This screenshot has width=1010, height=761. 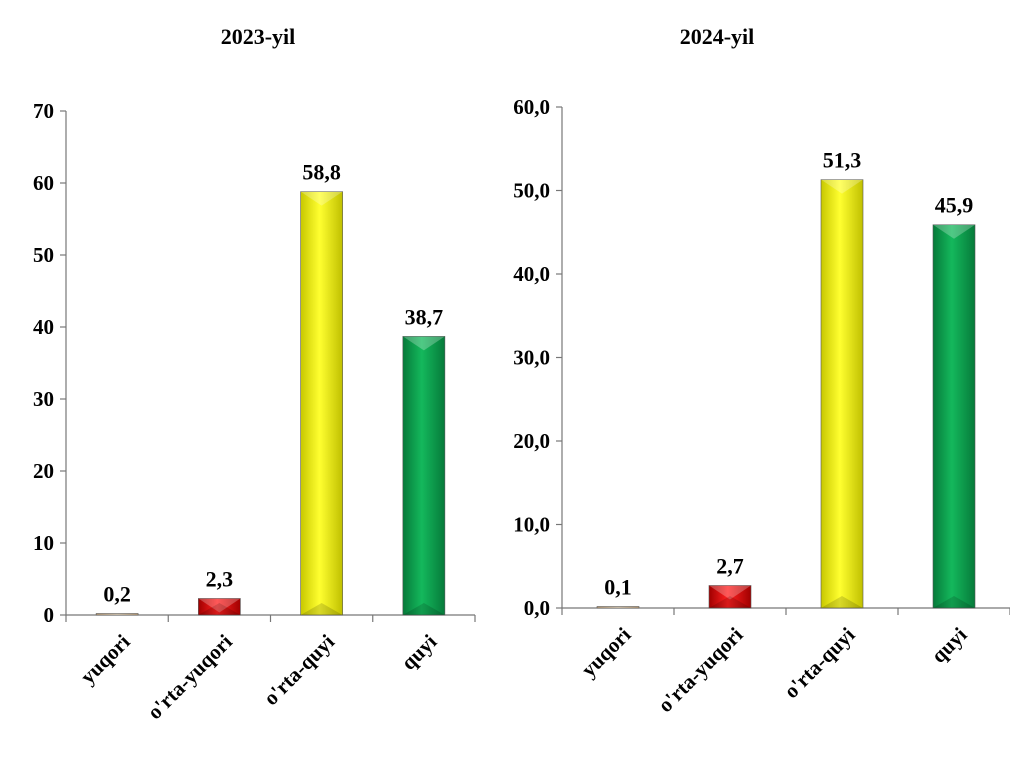 What do you see at coordinates (43, 183) in the screenshot?
I see `y-tick-label: 60` at bounding box center [43, 183].